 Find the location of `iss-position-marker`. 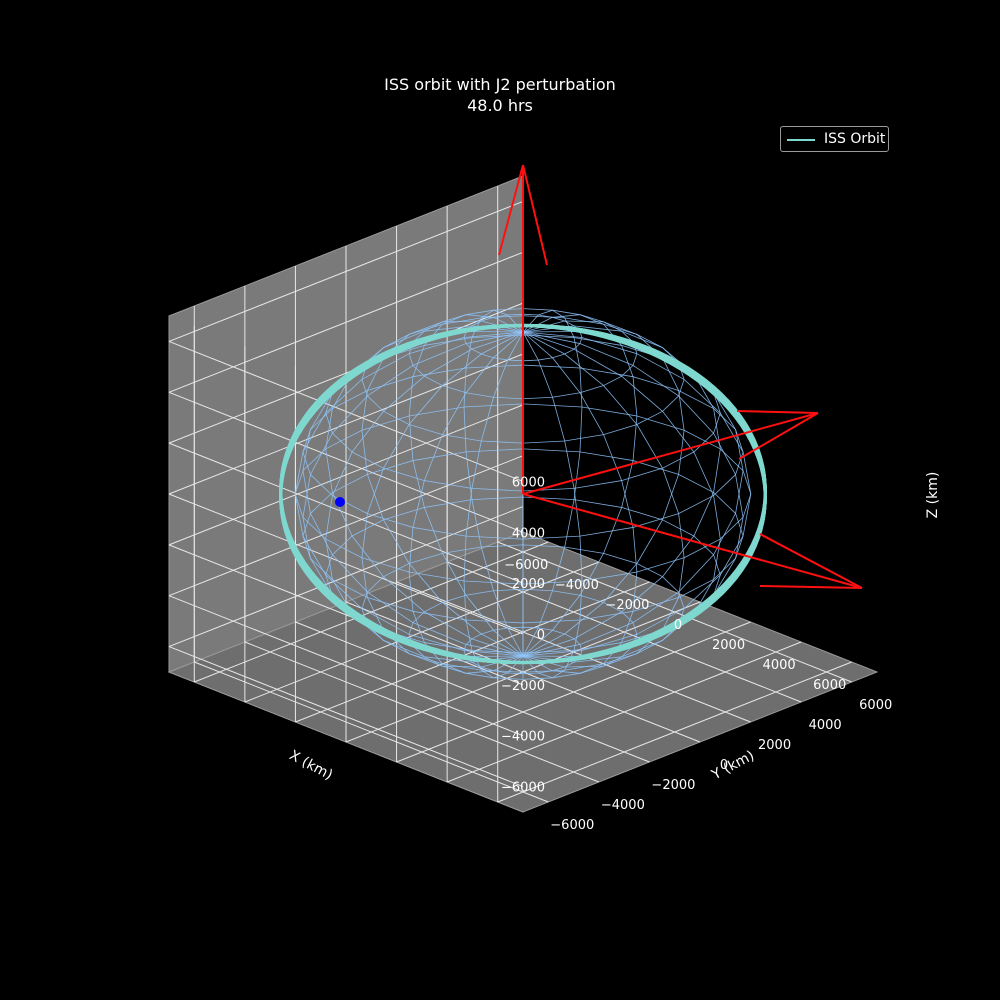

iss-position-marker is located at coordinates (340, 502).